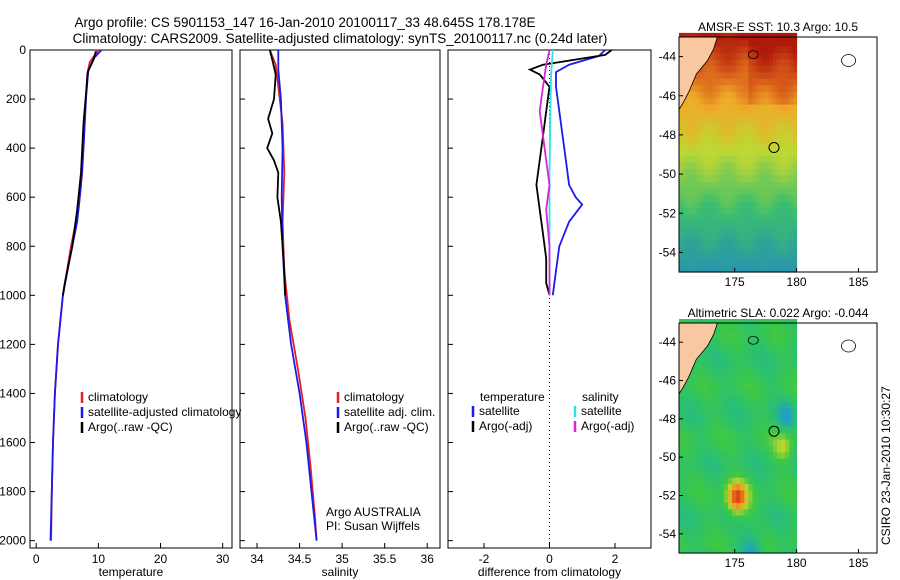  Describe the element at coordinates (79, 173) in the screenshot. I see `temperature-series-argo-raw-qc-` at that location.